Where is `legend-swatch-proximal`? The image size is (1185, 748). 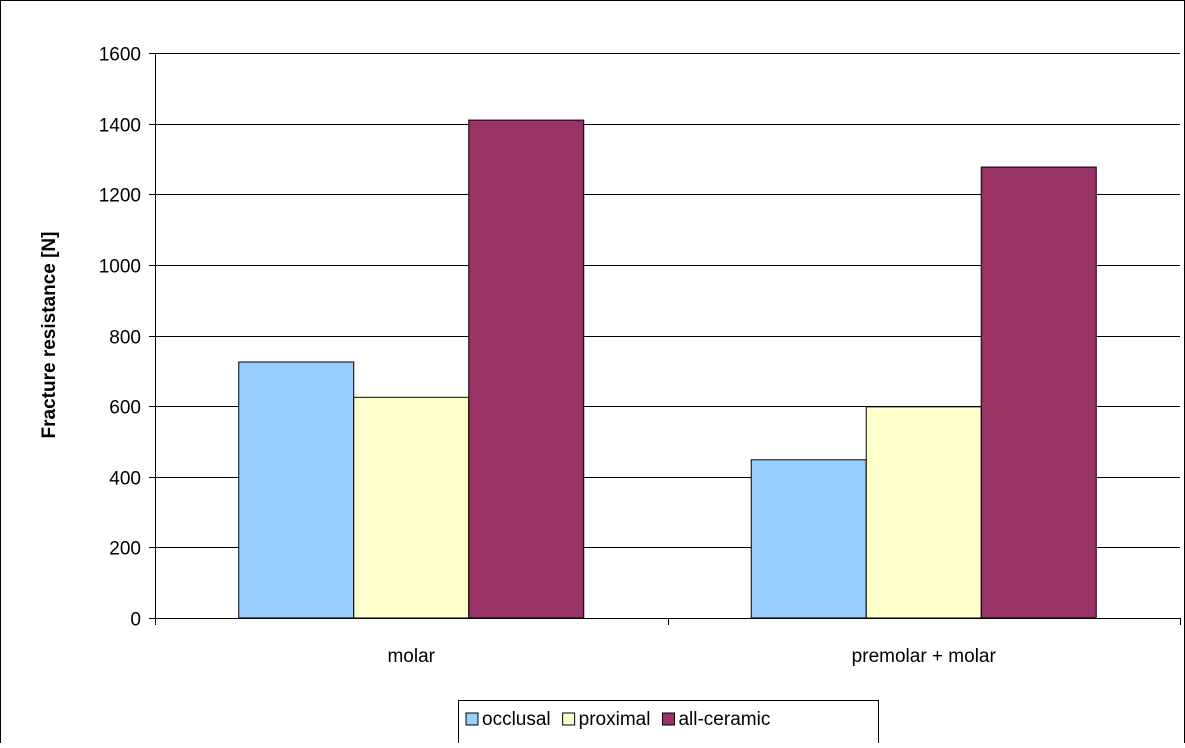 legend-swatch-proximal is located at coordinates (569, 719).